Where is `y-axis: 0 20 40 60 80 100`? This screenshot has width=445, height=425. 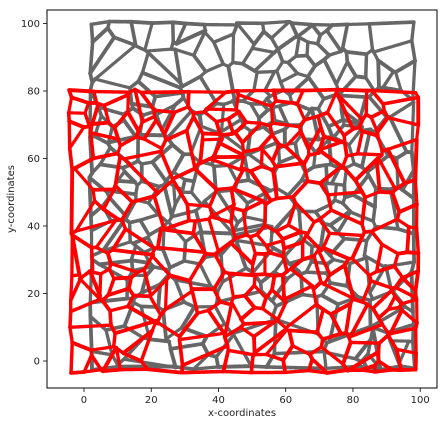 y-axis: 0 20 40 60 80 100 is located at coordinates (34, 193).